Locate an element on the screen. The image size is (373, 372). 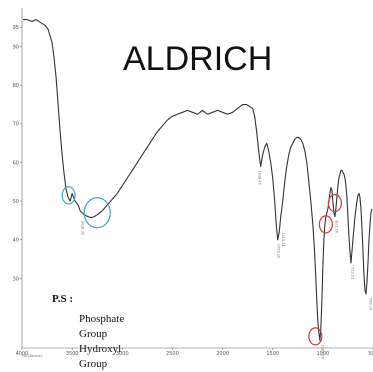
legend-item: Hydroxyl is located at coordinates (100, 349).